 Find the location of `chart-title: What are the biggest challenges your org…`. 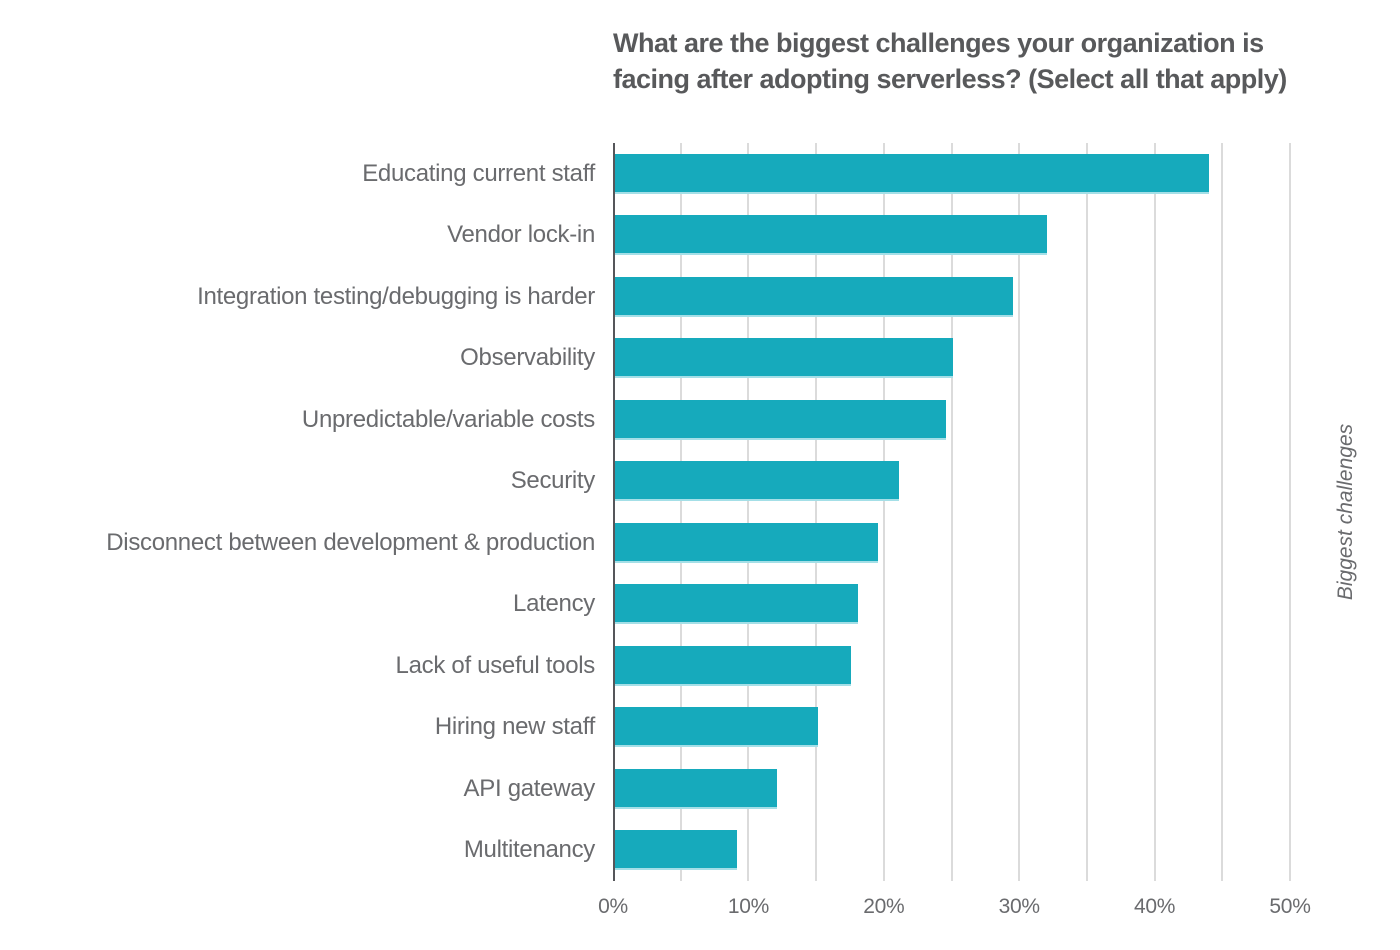

chart-title: What are the biggest challenges your org… is located at coordinates (950, 61).